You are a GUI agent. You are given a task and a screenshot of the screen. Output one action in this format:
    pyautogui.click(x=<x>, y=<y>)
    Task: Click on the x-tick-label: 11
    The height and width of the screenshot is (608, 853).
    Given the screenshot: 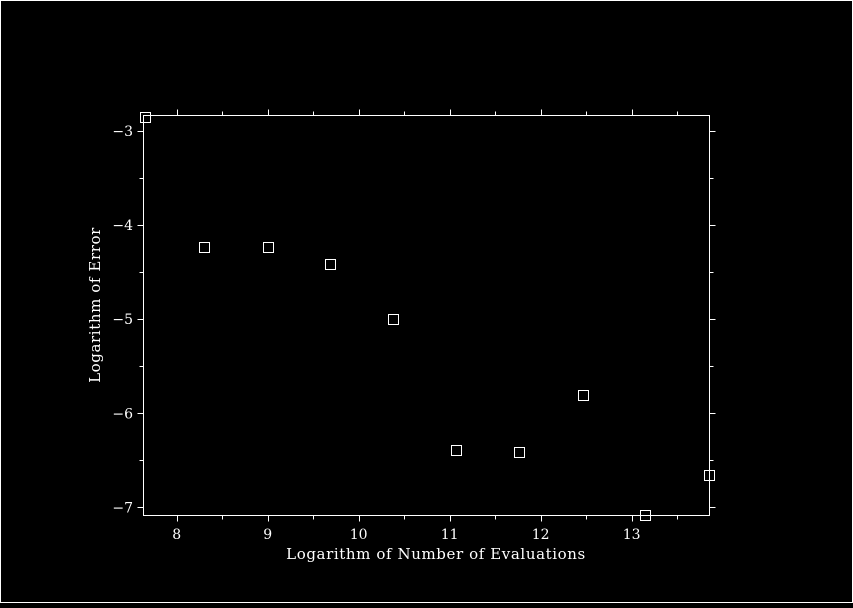 What is the action you would take?
    pyautogui.click(x=450, y=535)
    